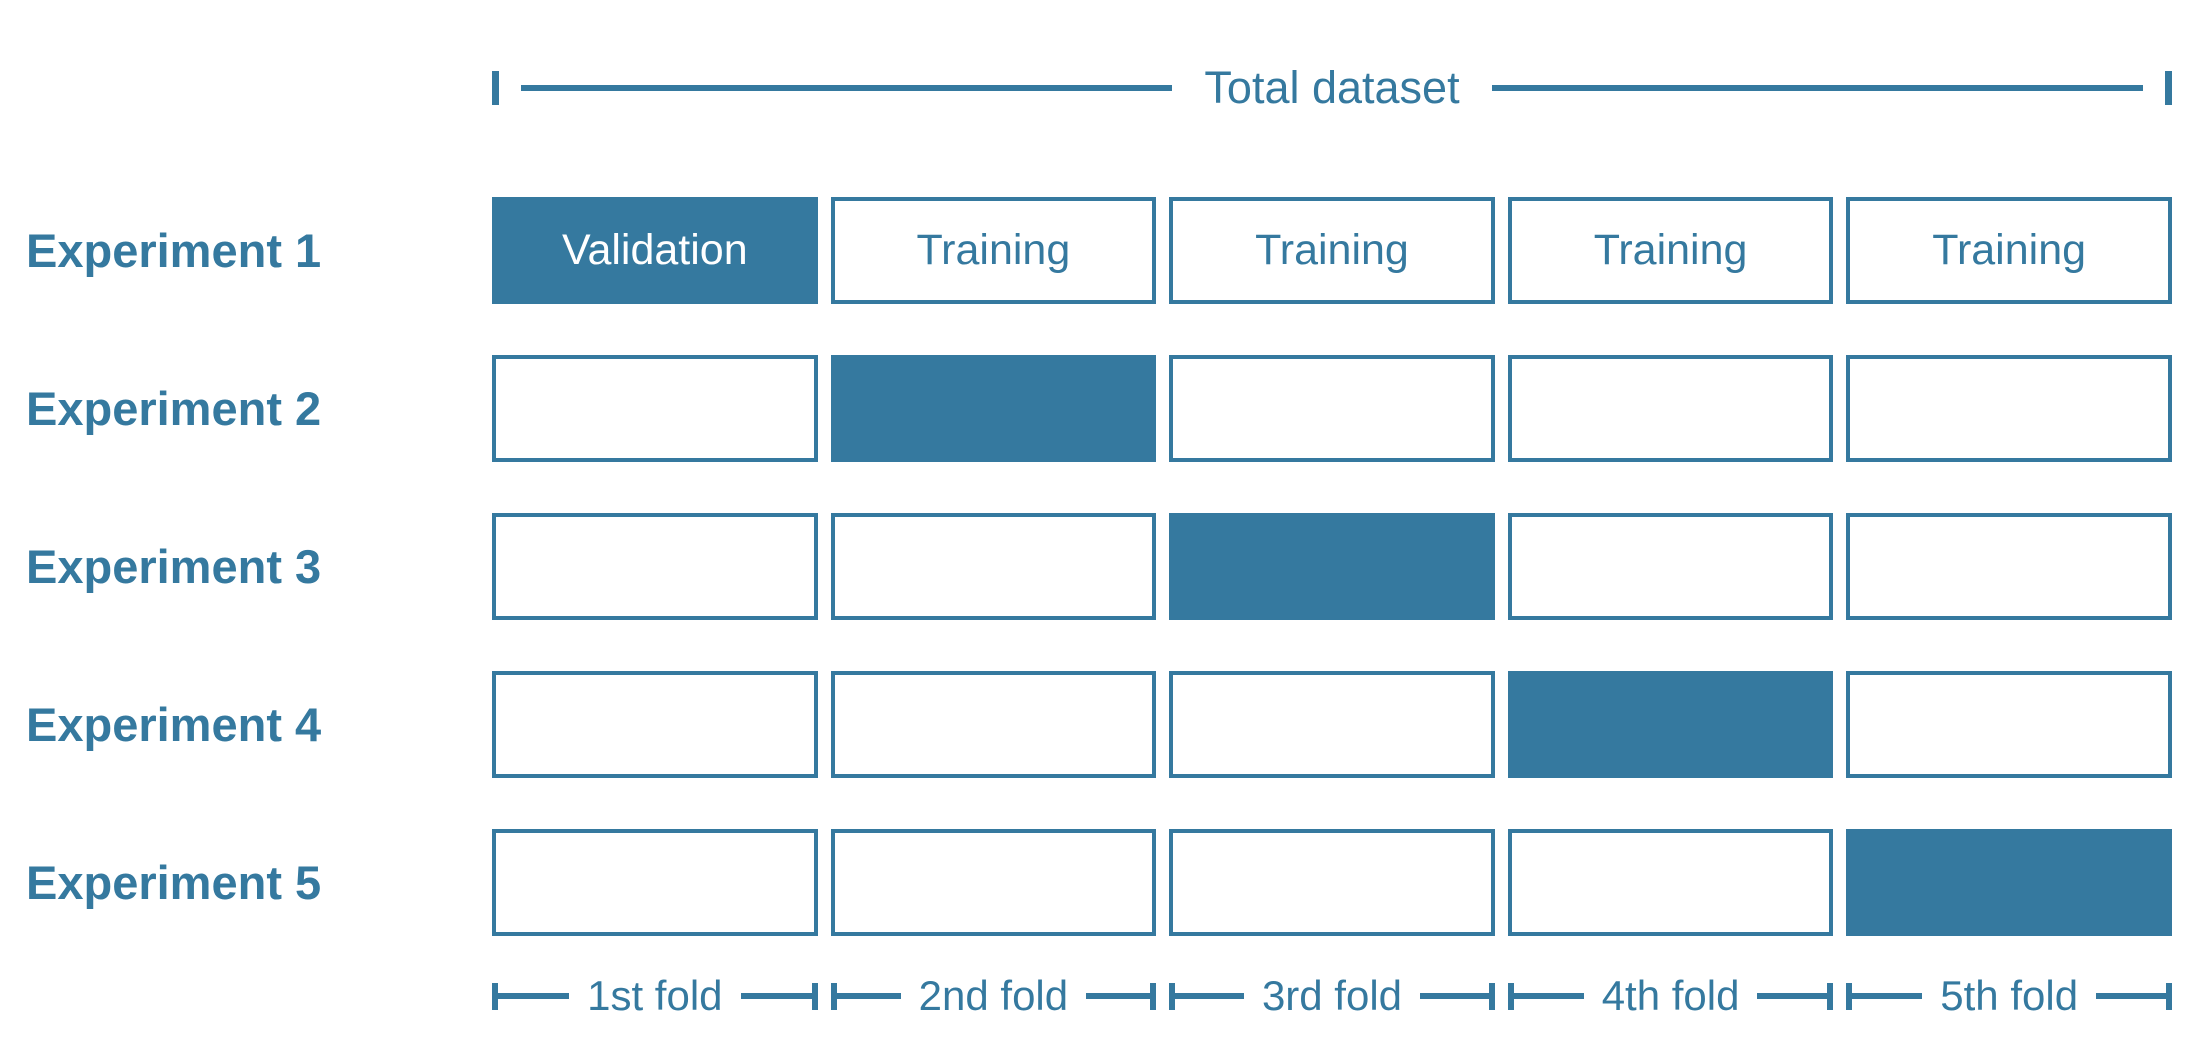 The image size is (2196, 1058). I want to click on experiment-row-4: Experiment 4, so click(1086, 724).